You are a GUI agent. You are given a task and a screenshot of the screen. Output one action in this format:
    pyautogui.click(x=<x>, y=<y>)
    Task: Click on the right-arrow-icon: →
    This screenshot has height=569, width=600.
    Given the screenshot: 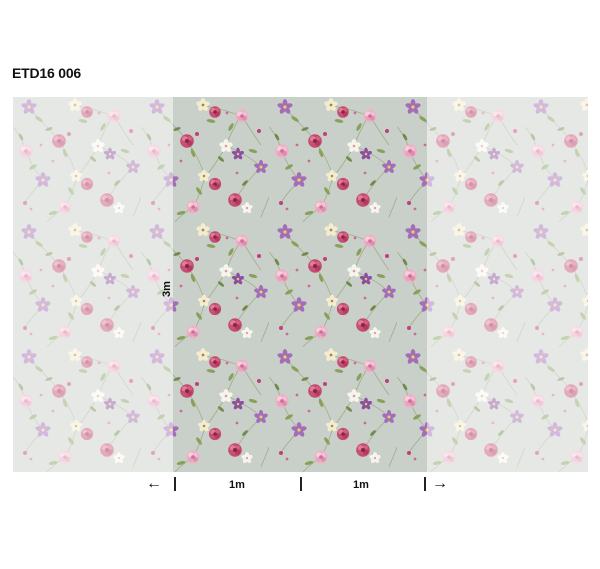 What is the action you would take?
    pyautogui.click(x=440, y=483)
    